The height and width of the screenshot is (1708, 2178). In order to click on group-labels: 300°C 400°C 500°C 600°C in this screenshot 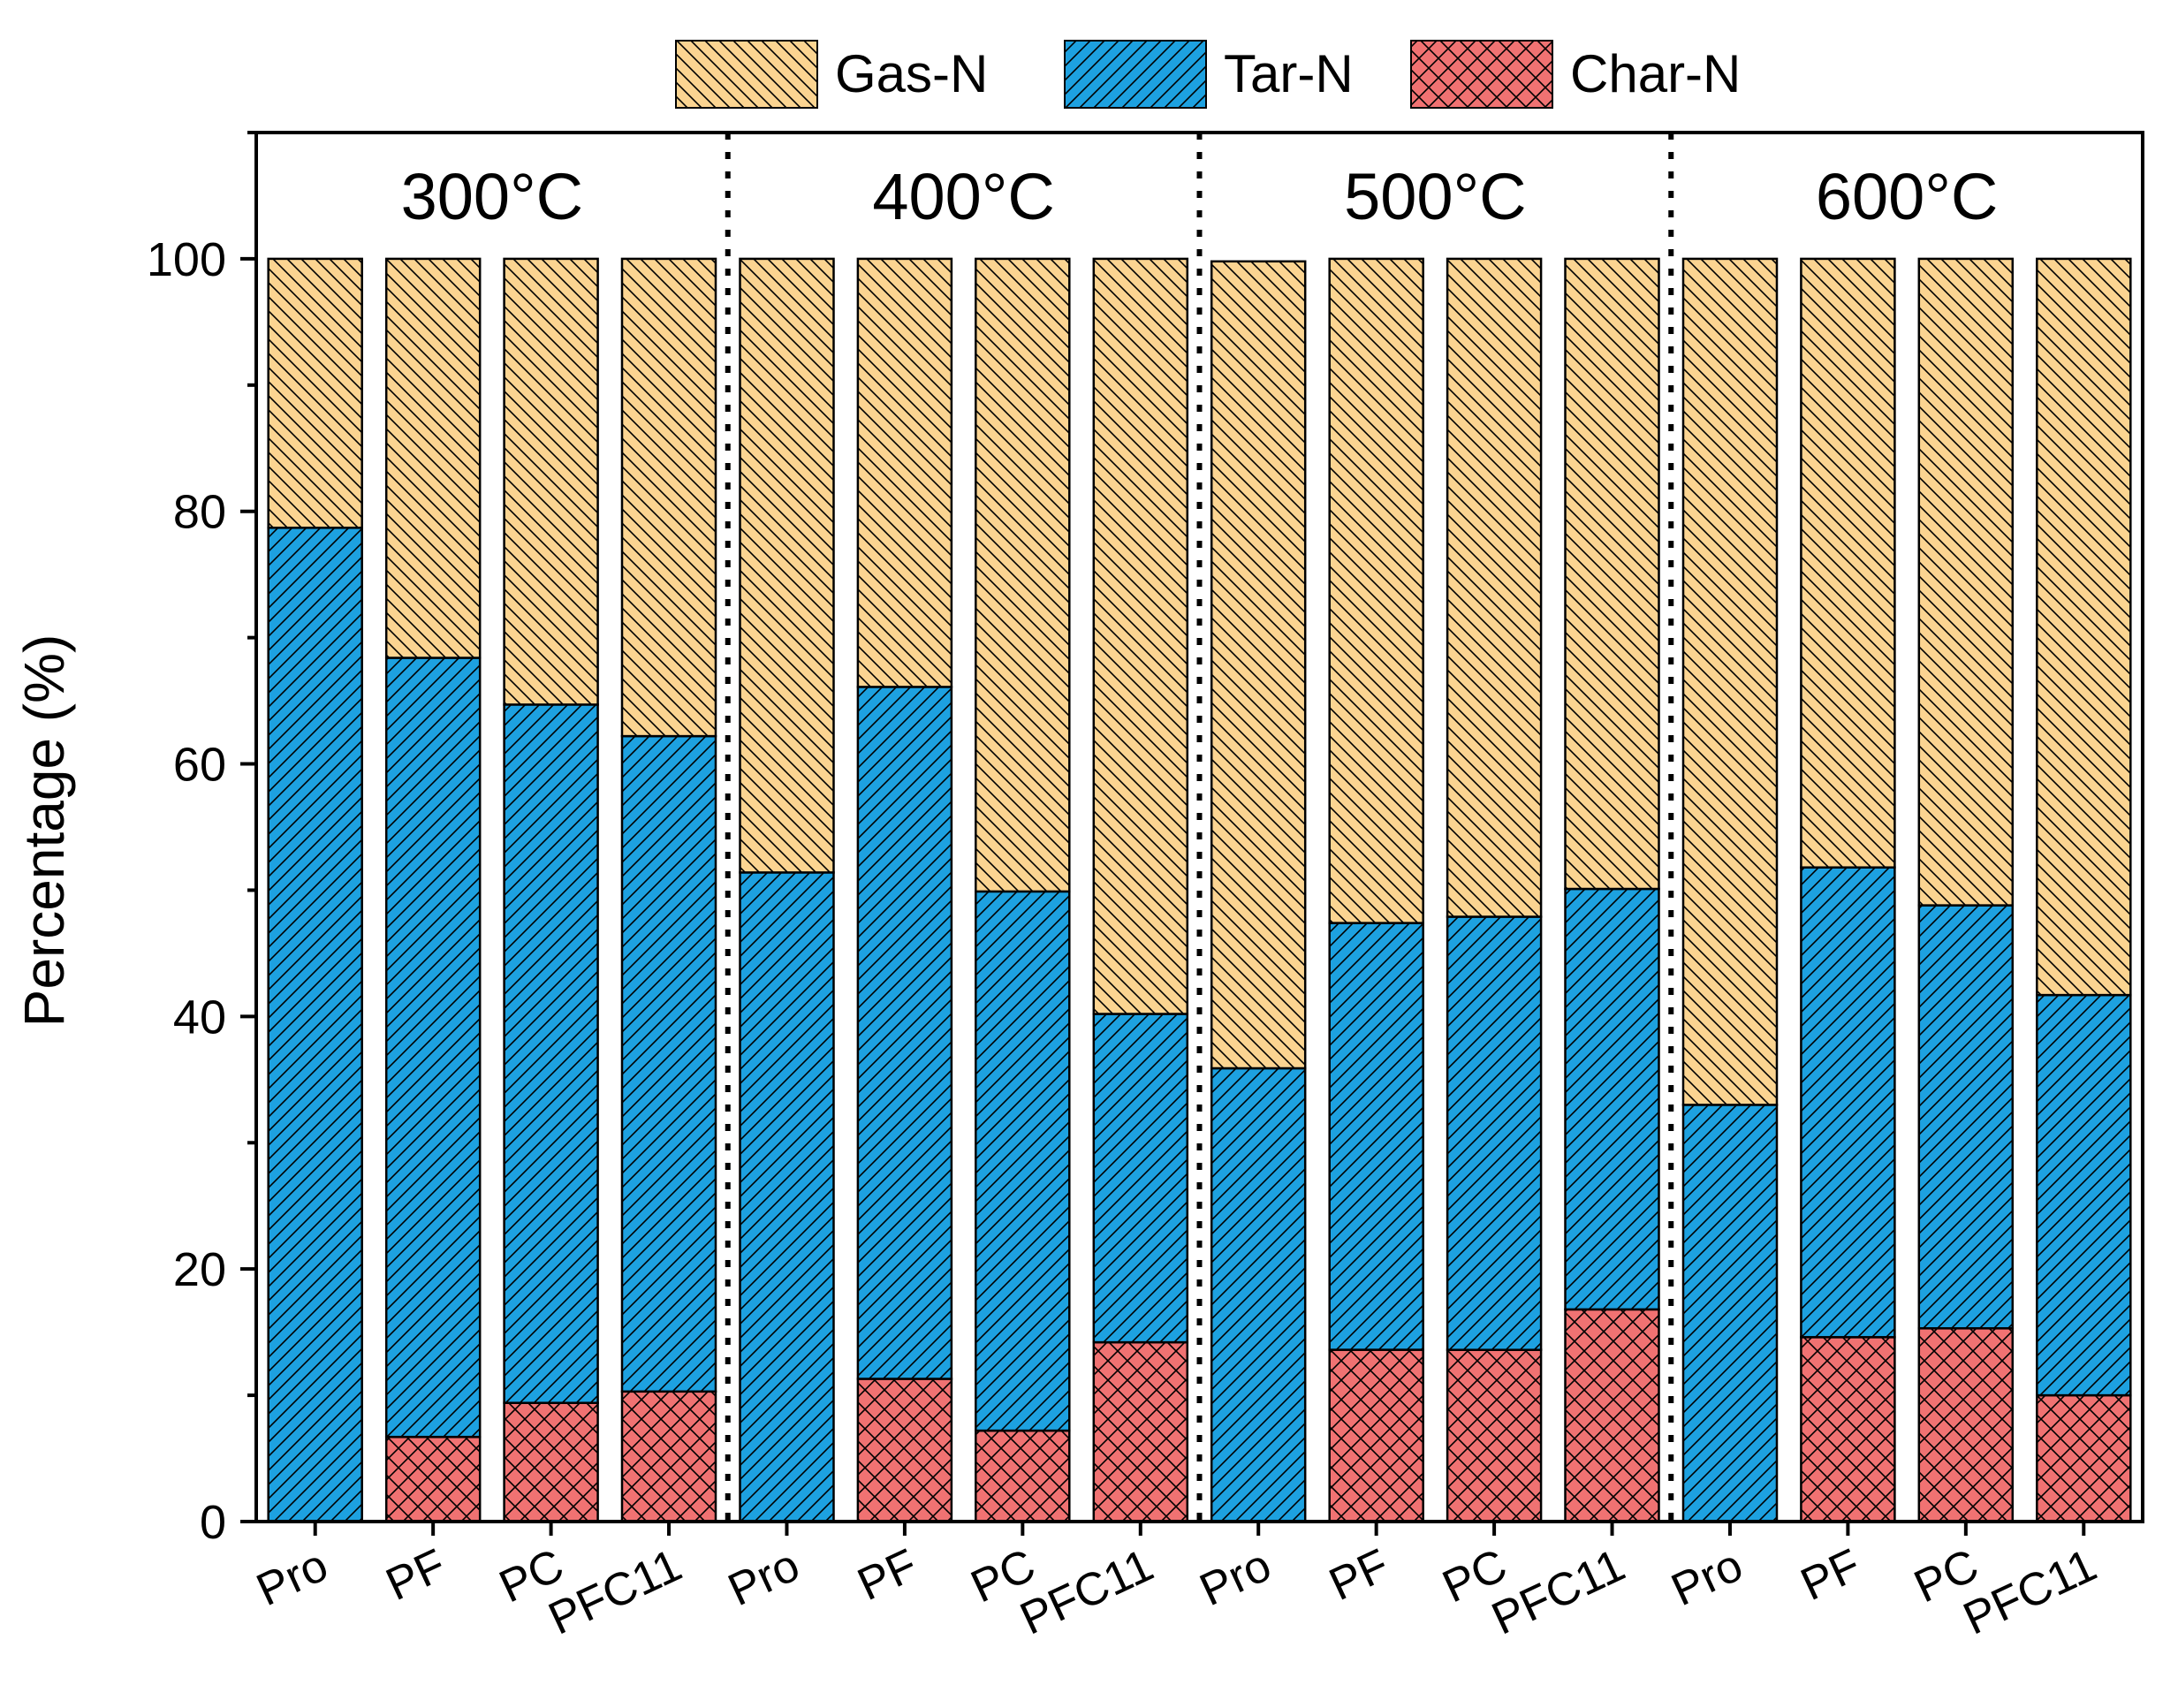, I will do `click(1200, 196)`.